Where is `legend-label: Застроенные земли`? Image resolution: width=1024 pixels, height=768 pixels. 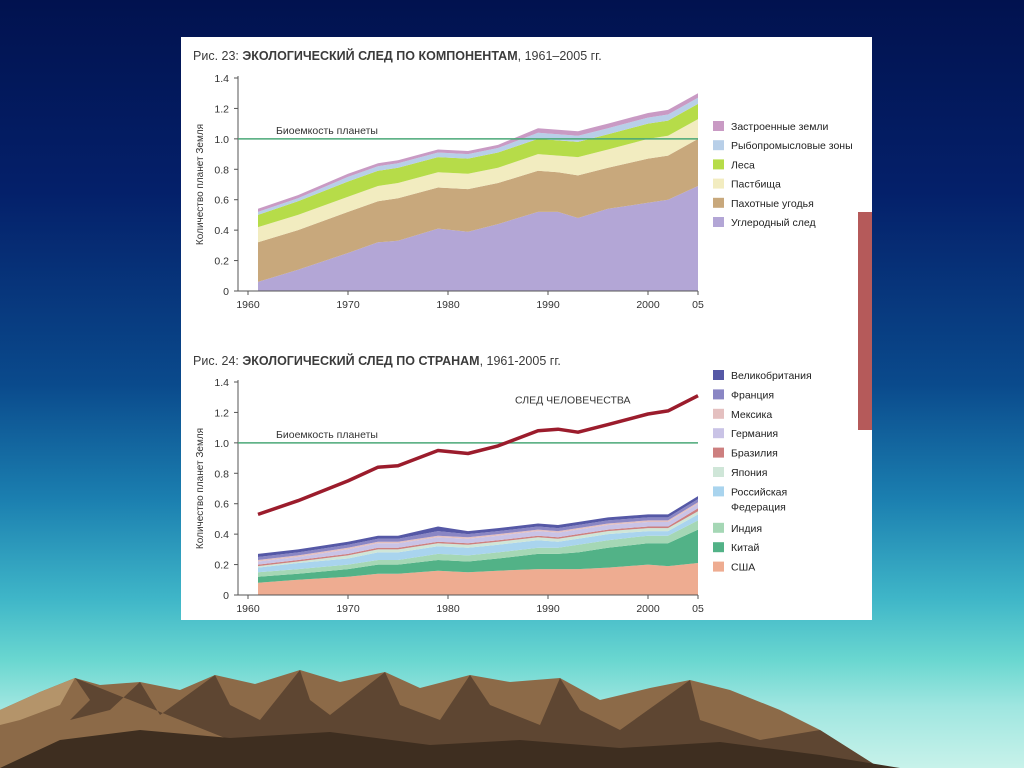
legend-label: Застроенные земли is located at coordinates (780, 127).